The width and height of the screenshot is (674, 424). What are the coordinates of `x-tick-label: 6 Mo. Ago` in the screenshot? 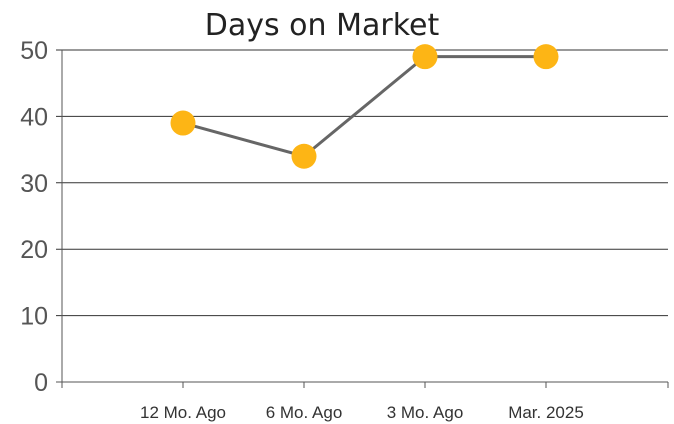 It's located at (304, 412).